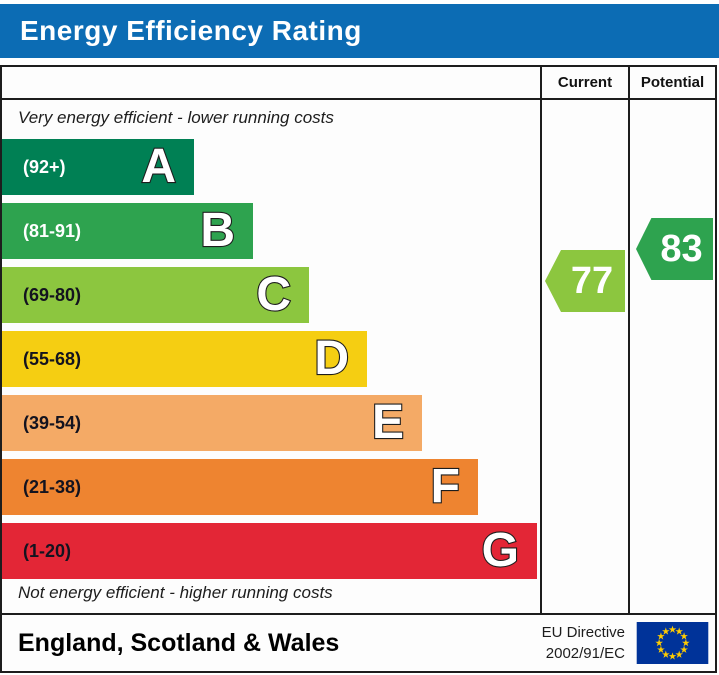  What do you see at coordinates (217, 230) in the screenshot?
I see `band-b-letter: B` at bounding box center [217, 230].